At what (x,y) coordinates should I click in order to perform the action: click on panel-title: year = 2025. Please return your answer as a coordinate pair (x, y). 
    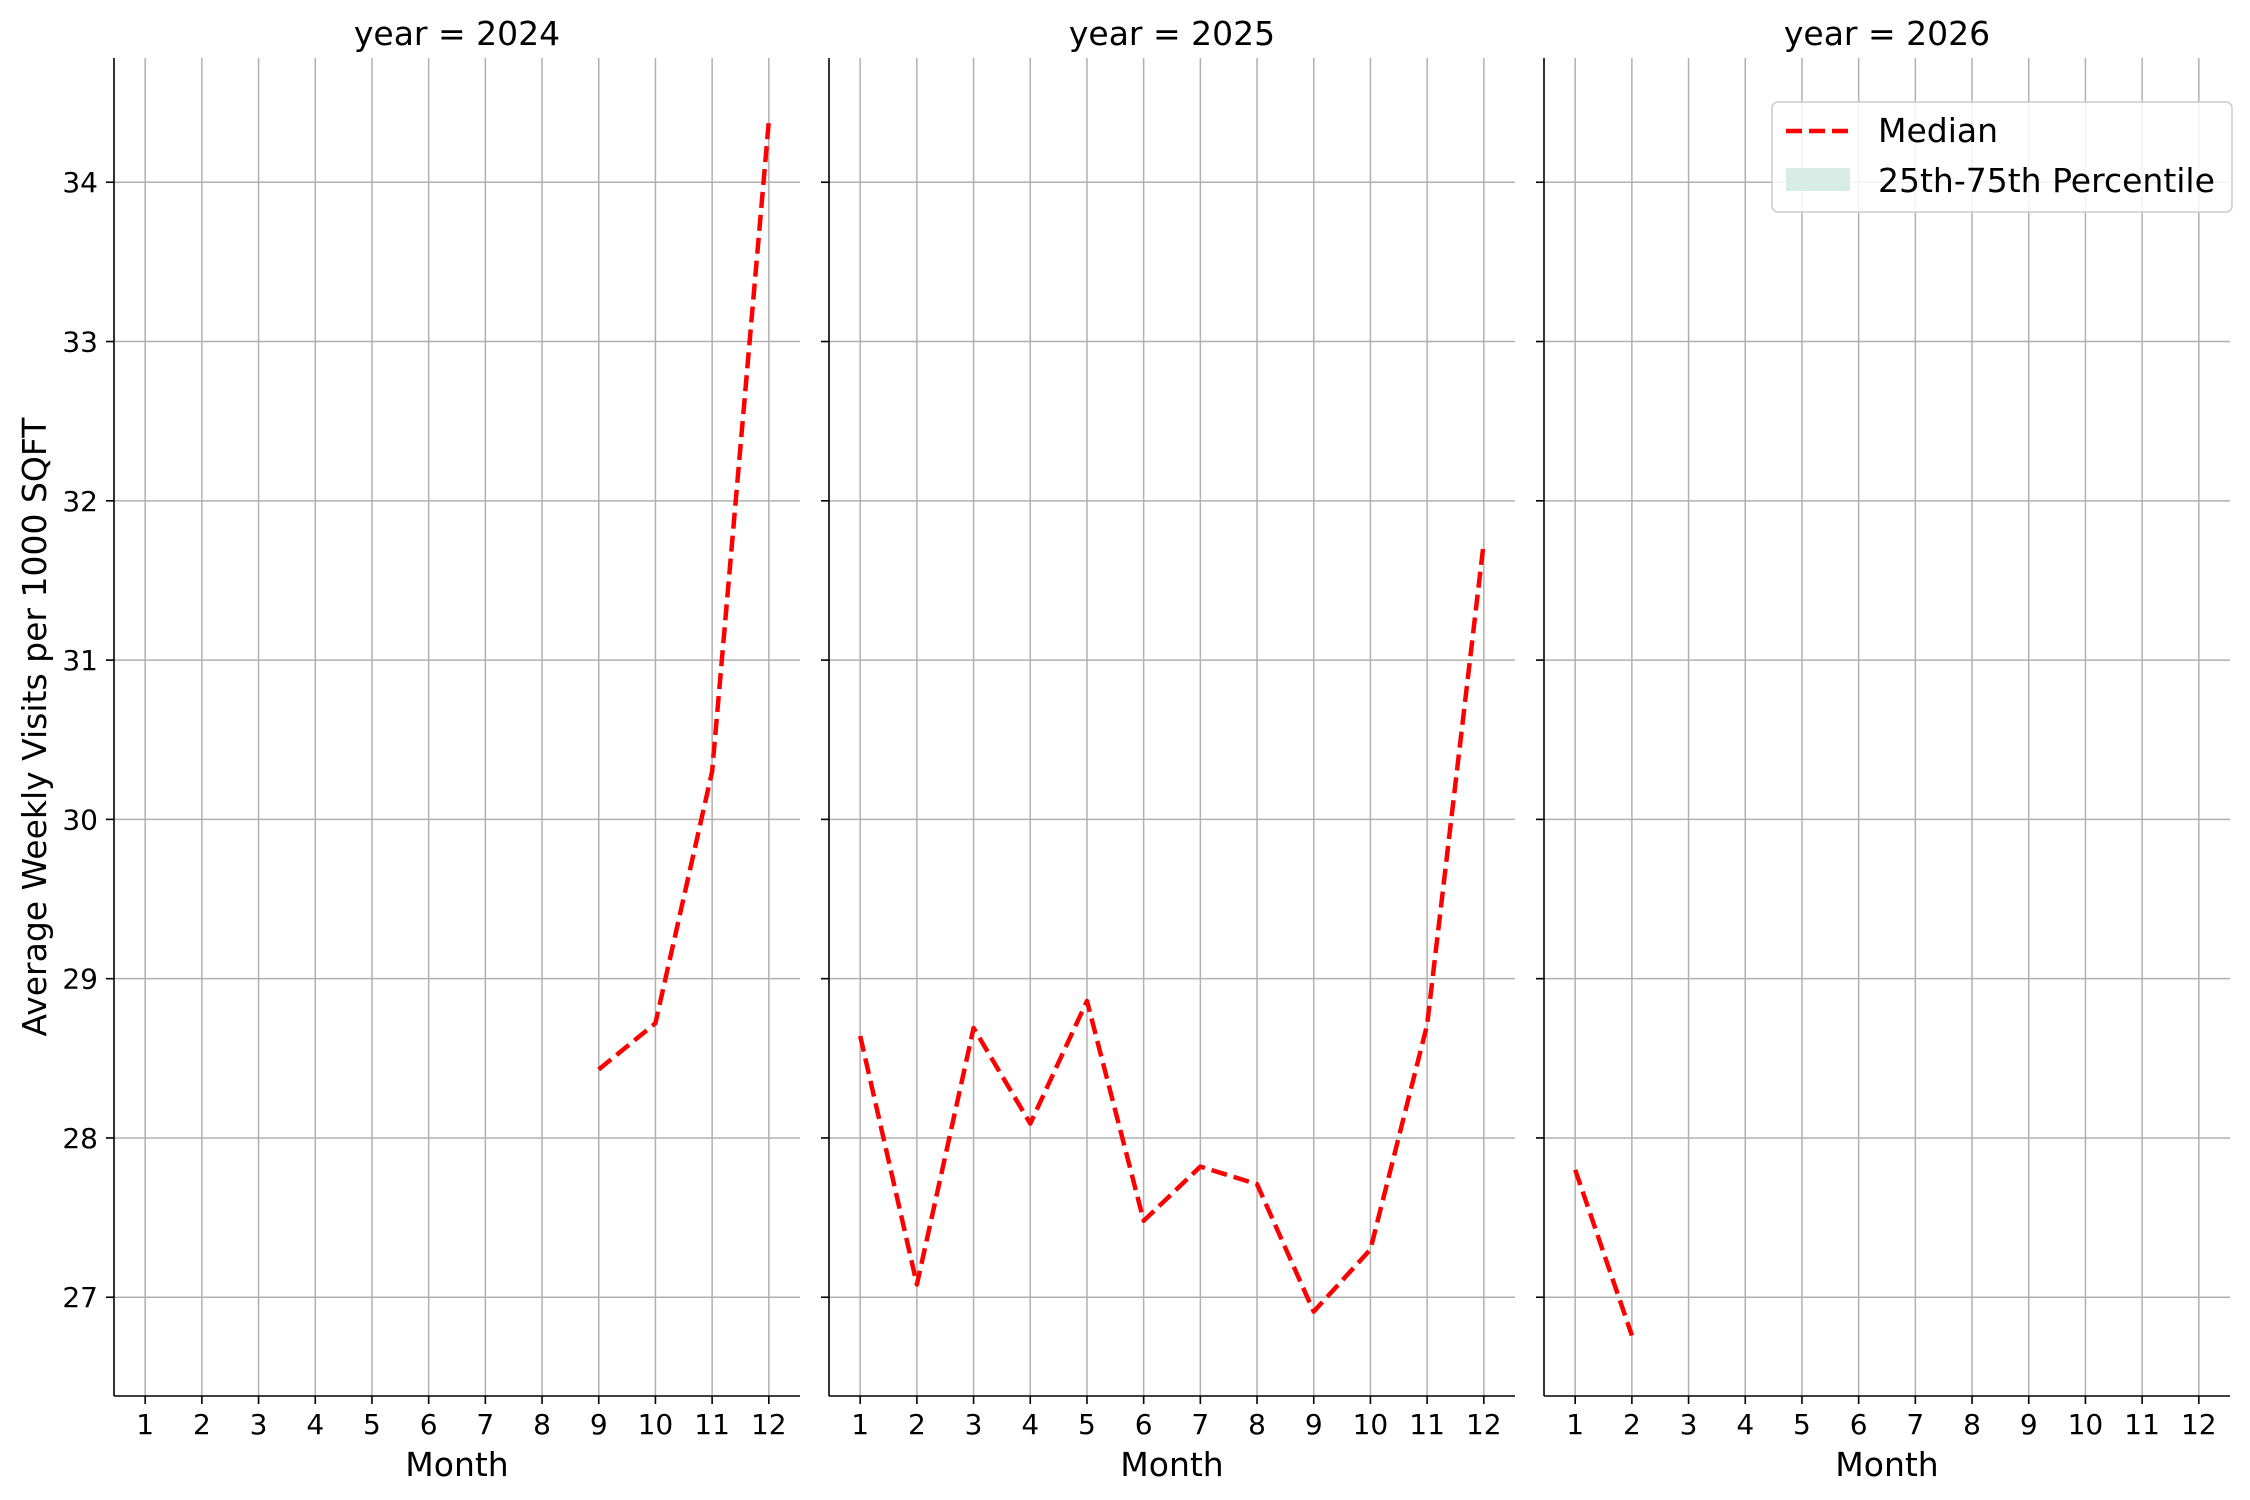
    Looking at the image, I should click on (1172, 33).